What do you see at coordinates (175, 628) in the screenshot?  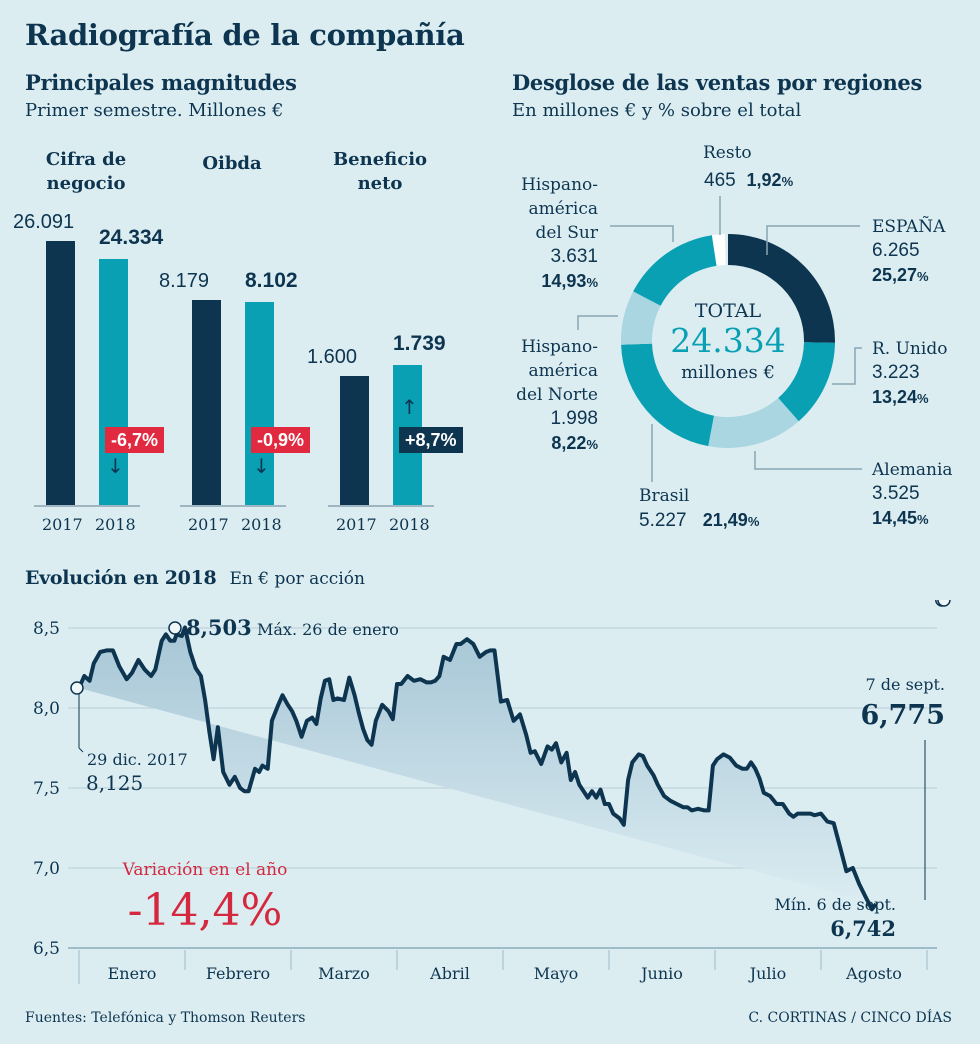 I see `max-marker` at bounding box center [175, 628].